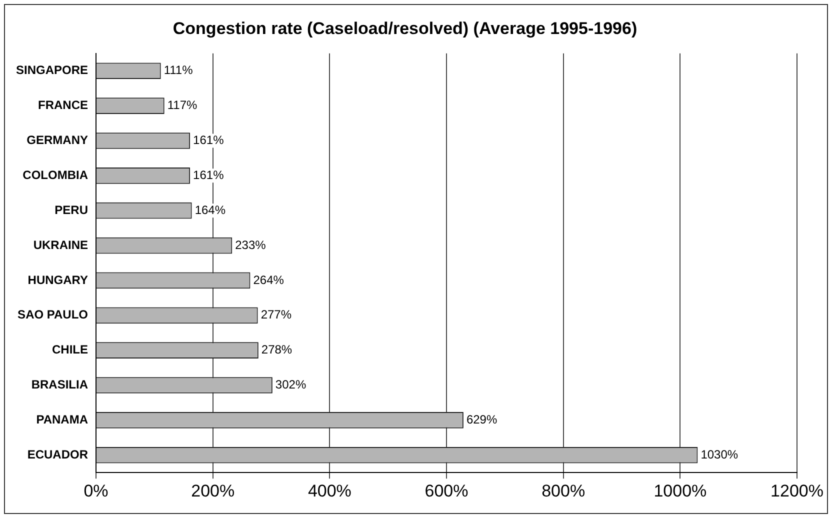 Image resolution: width=834 pixels, height=520 pixels. What do you see at coordinates (719, 454) in the screenshot?
I see `data-label: 1030%` at bounding box center [719, 454].